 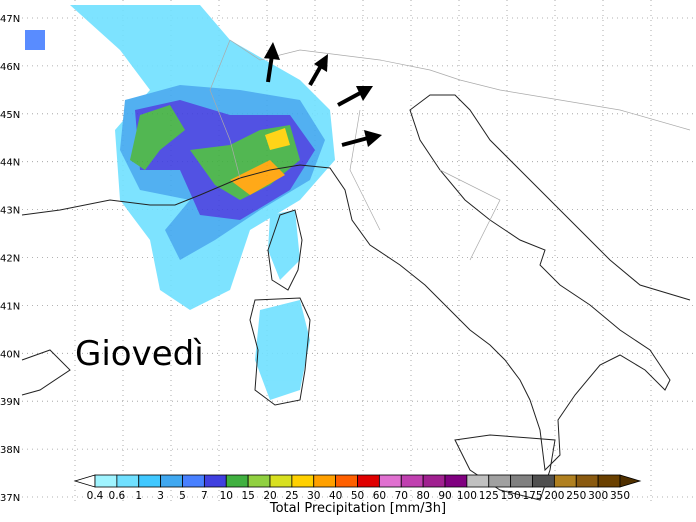 I want to click on corsica, so click(x=285, y=250).